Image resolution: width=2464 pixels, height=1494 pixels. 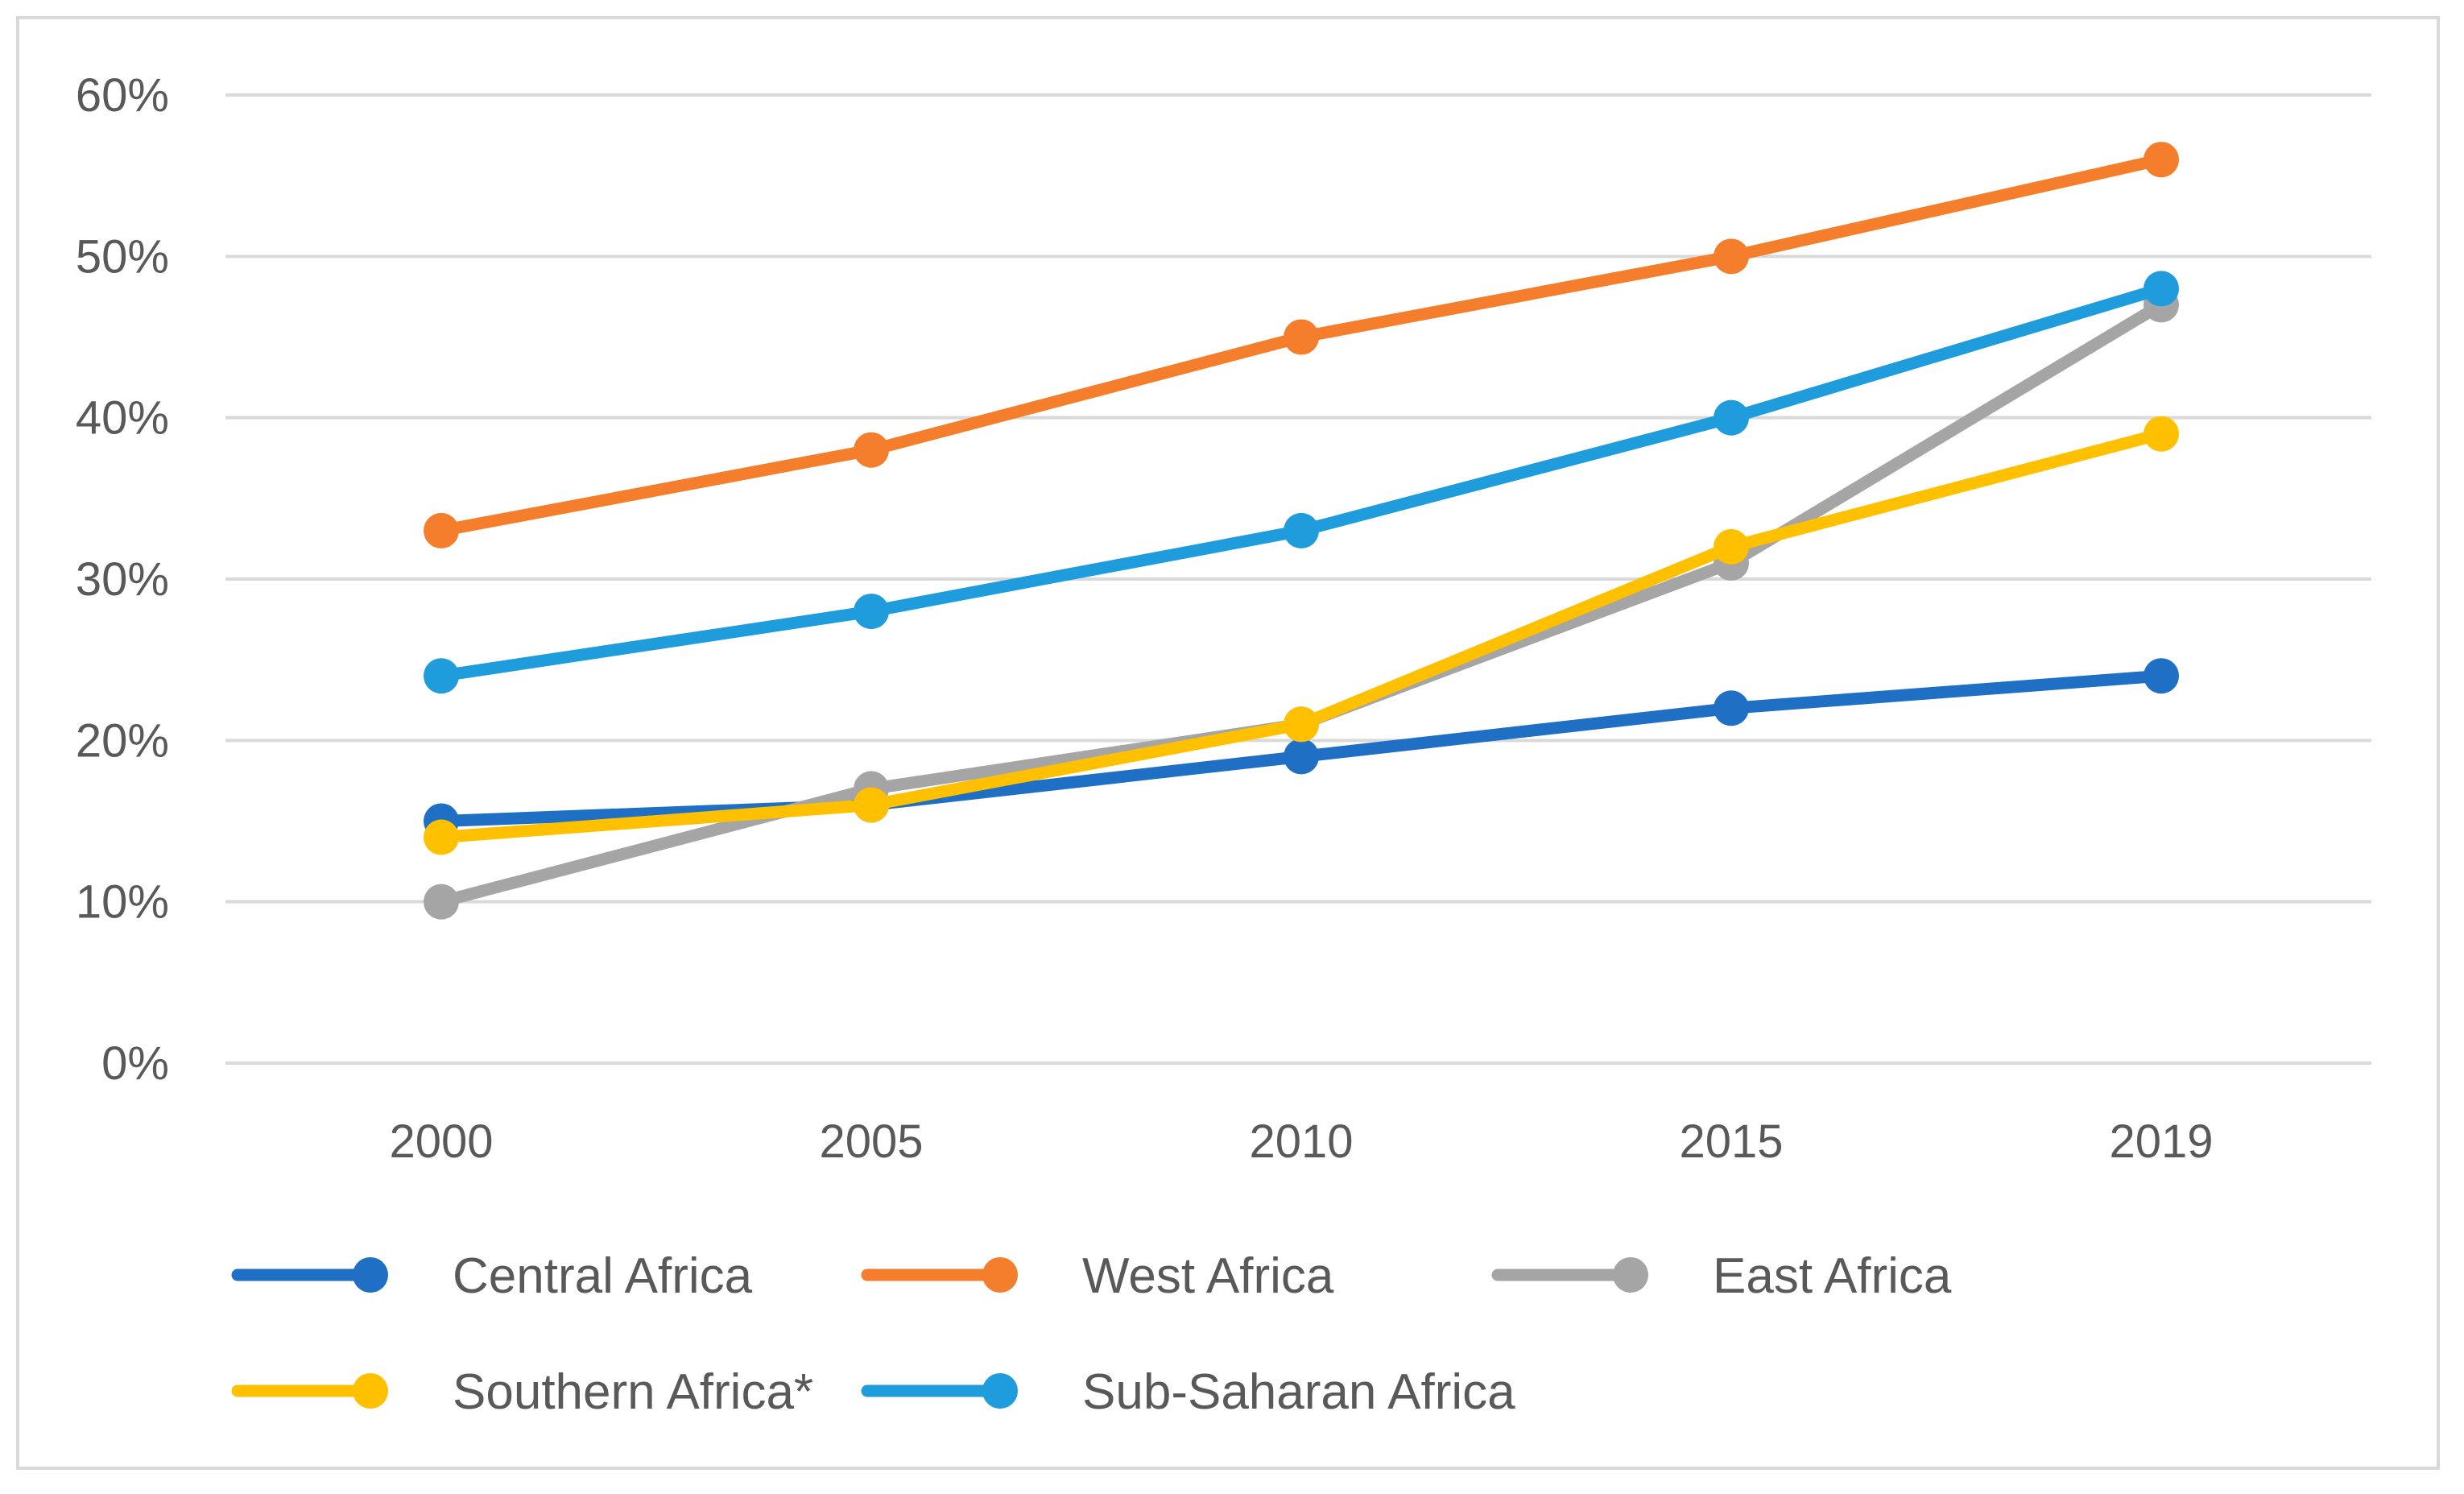 I want to click on legend-label: Southern Africa*, so click(x=633, y=1392).